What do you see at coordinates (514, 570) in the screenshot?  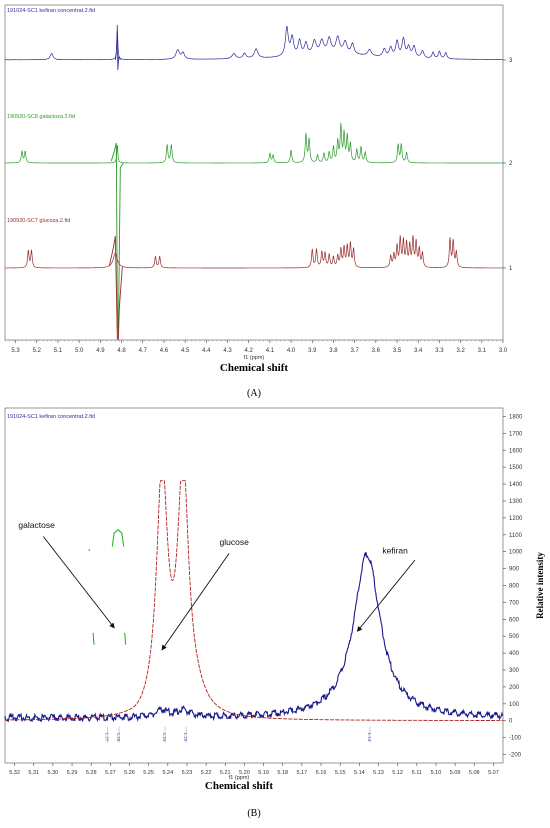 I see `y-tick-label-b: 900` at bounding box center [514, 570].